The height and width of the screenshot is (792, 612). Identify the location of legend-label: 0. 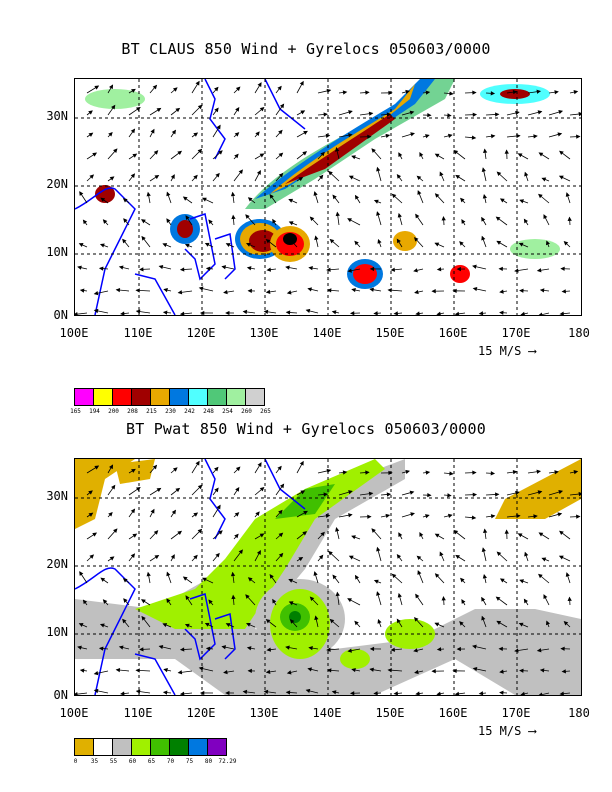
(75, 761).